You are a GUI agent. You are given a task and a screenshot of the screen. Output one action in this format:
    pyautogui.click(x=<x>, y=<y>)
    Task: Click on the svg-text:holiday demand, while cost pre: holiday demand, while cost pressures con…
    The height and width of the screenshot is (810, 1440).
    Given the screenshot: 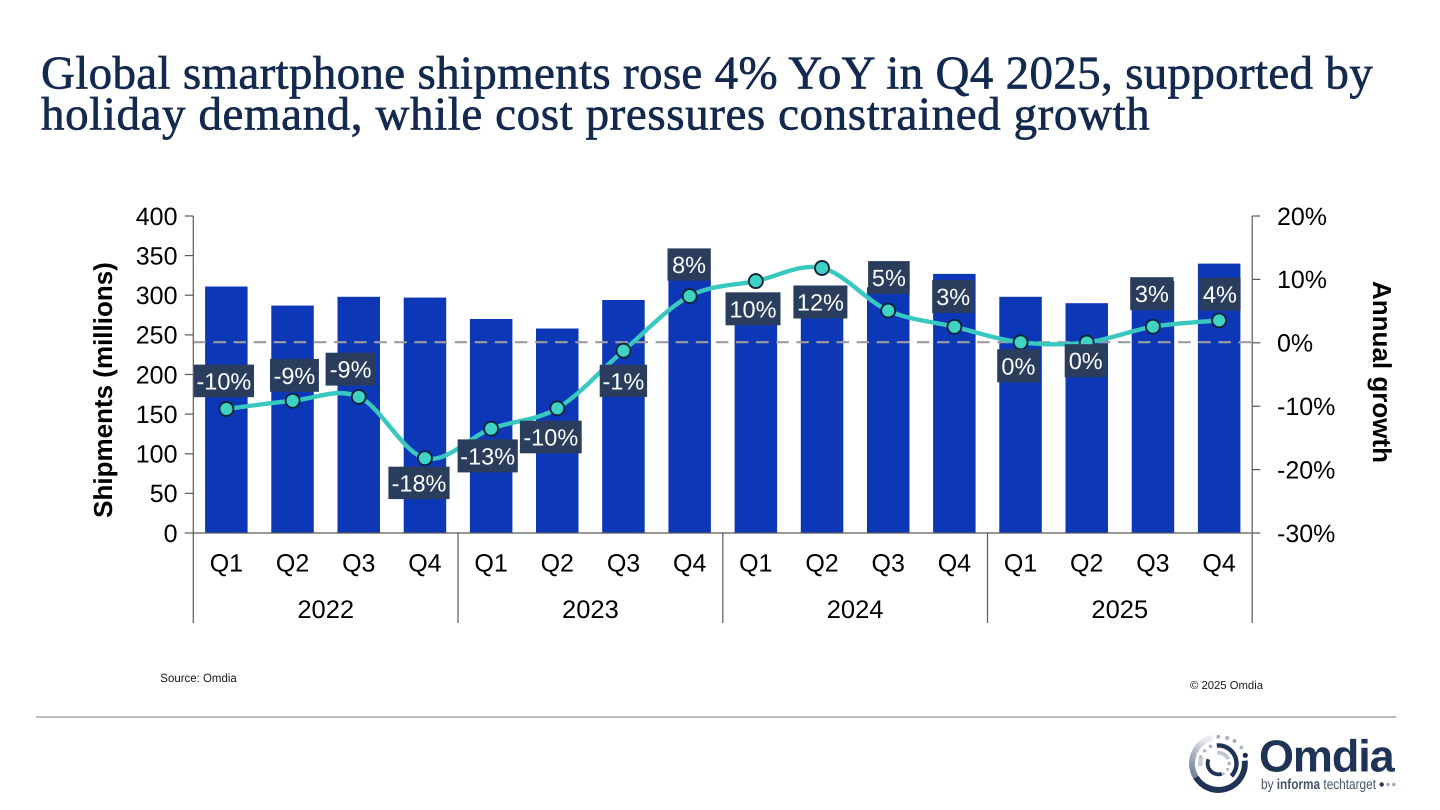 What is the action you would take?
    pyautogui.click(x=595, y=115)
    